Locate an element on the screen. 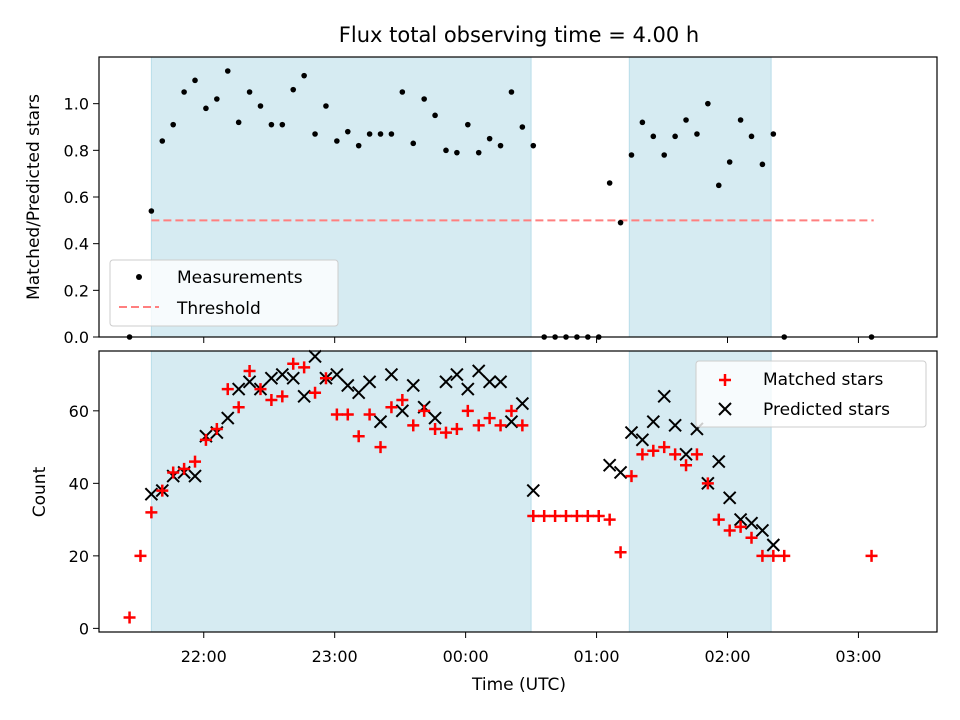  legend-predicted-label: Predicted stars is located at coordinates (826, 410).